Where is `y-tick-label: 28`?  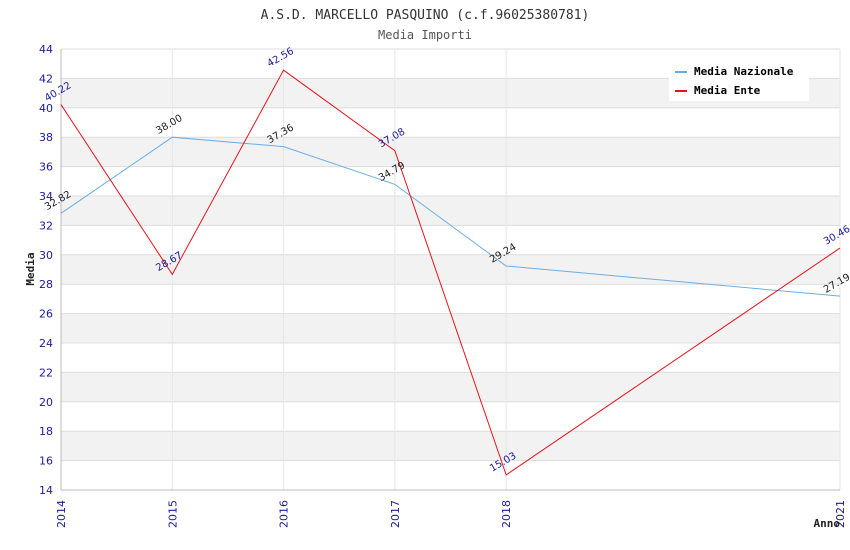
y-tick-label: 28 is located at coordinates (46, 284).